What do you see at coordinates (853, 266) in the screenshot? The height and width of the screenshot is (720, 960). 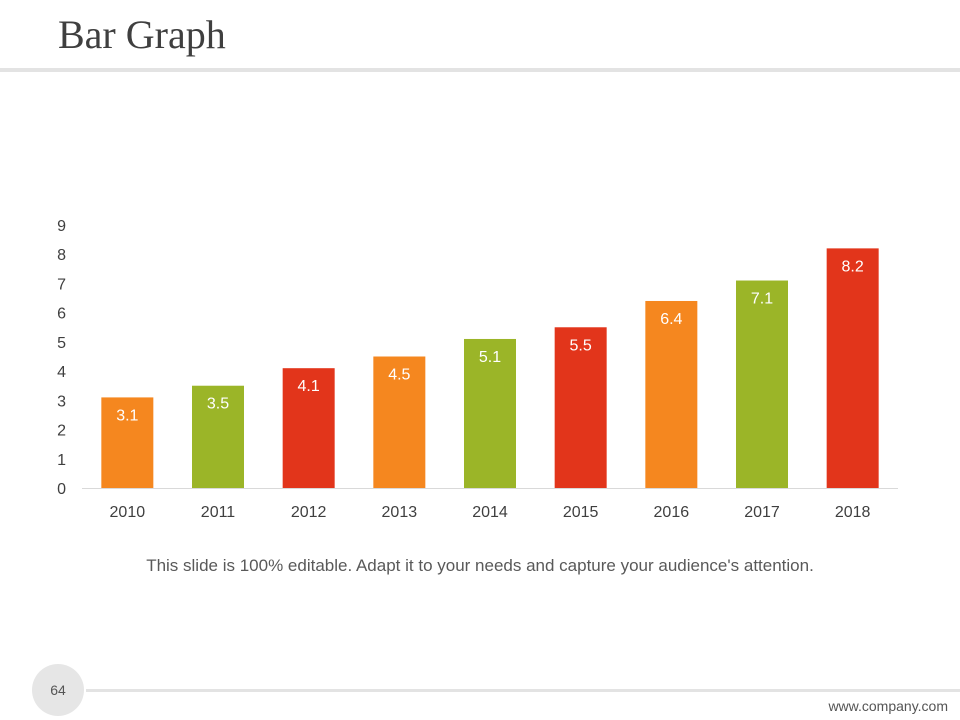 I see `bar-value-label: 8.2` at bounding box center [853, 266].